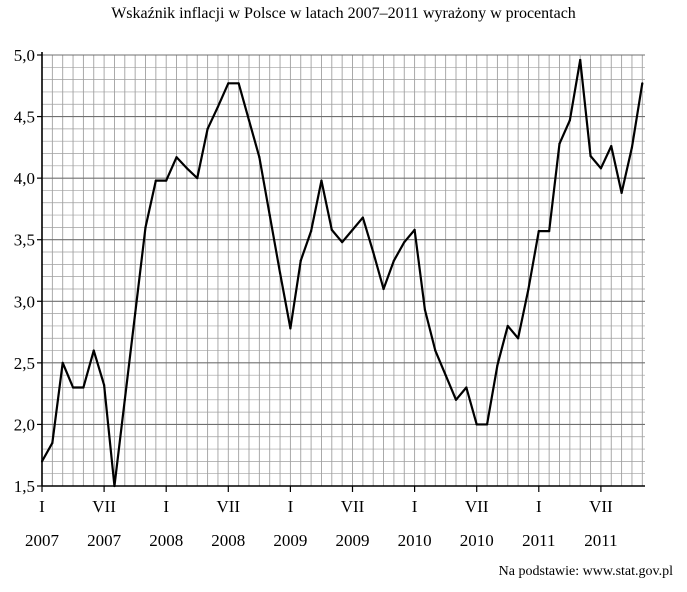  What do you see at coordinates (24, 301) in the screenshot?
I see `y-tick-label: 3,0` at bounding box center [24, 301].